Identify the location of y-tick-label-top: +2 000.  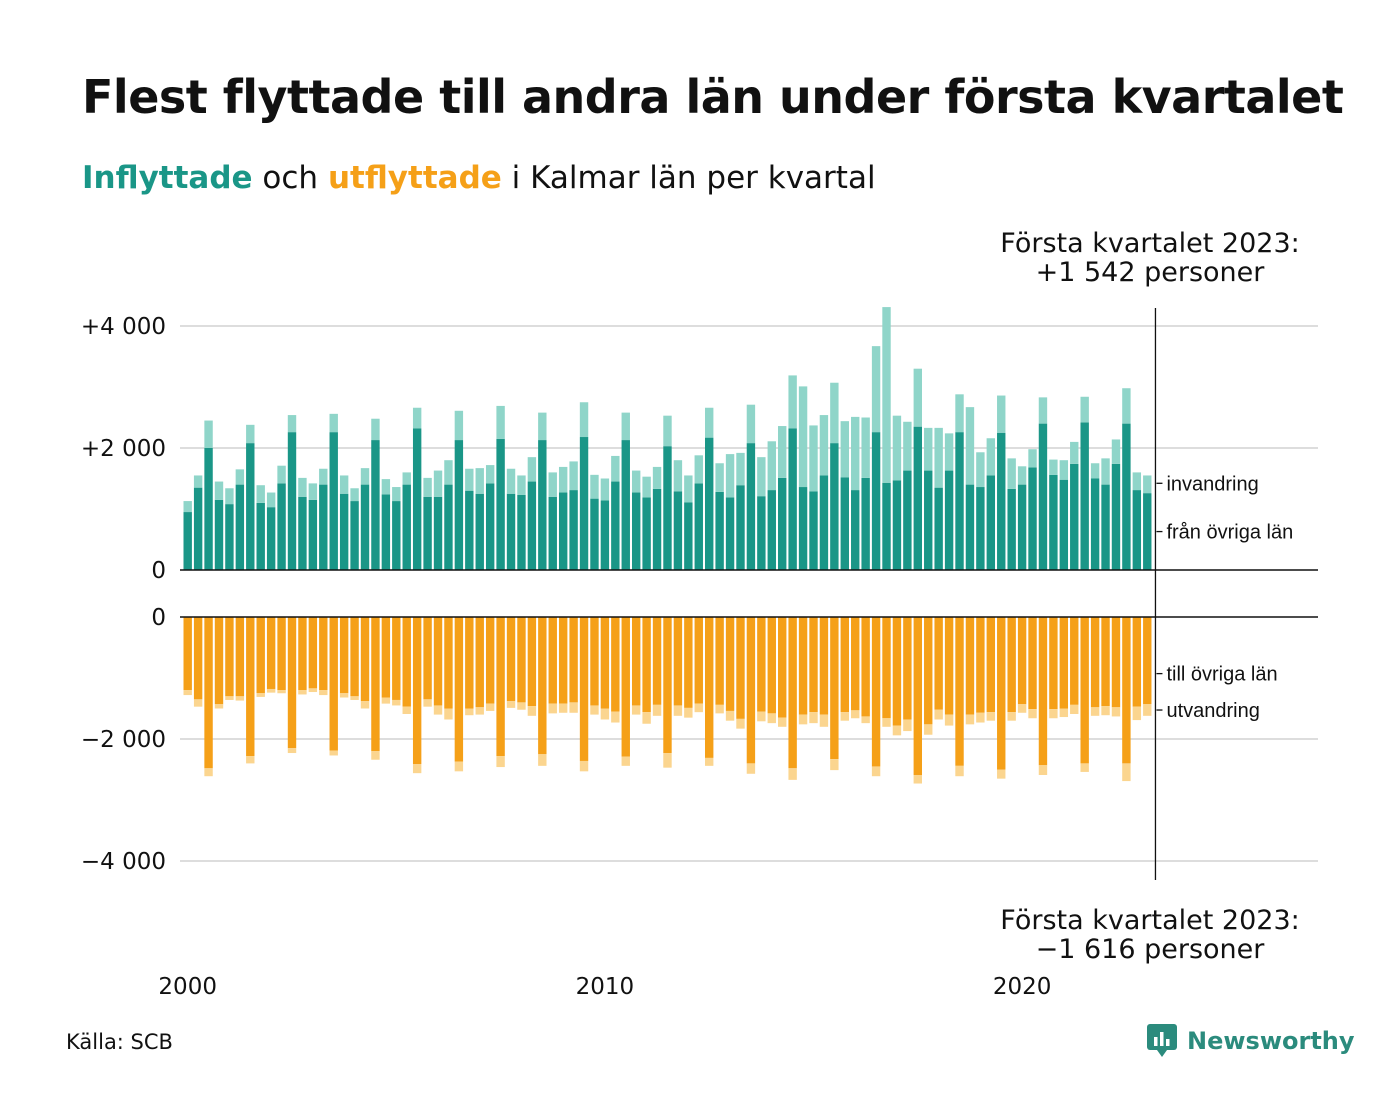
(123, 449).